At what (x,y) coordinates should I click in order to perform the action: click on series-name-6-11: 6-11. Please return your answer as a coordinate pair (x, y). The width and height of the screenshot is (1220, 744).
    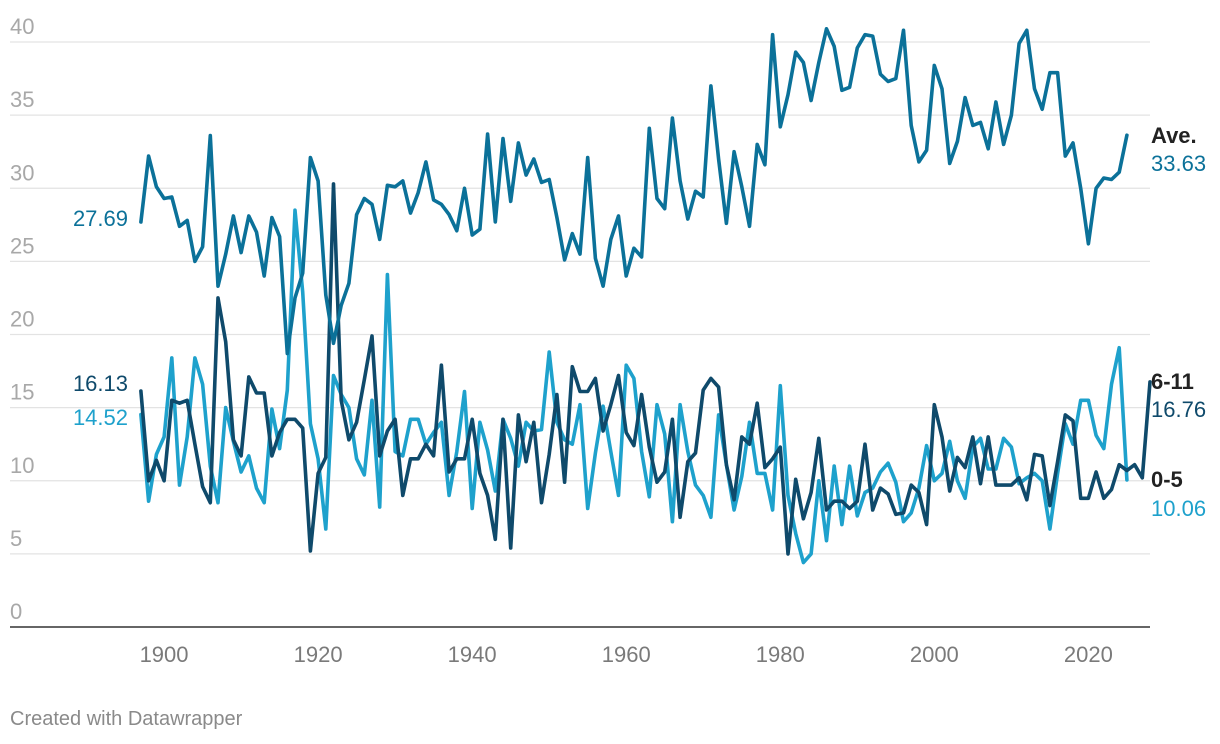
    Looking at the image, I should click on (1172, 381).